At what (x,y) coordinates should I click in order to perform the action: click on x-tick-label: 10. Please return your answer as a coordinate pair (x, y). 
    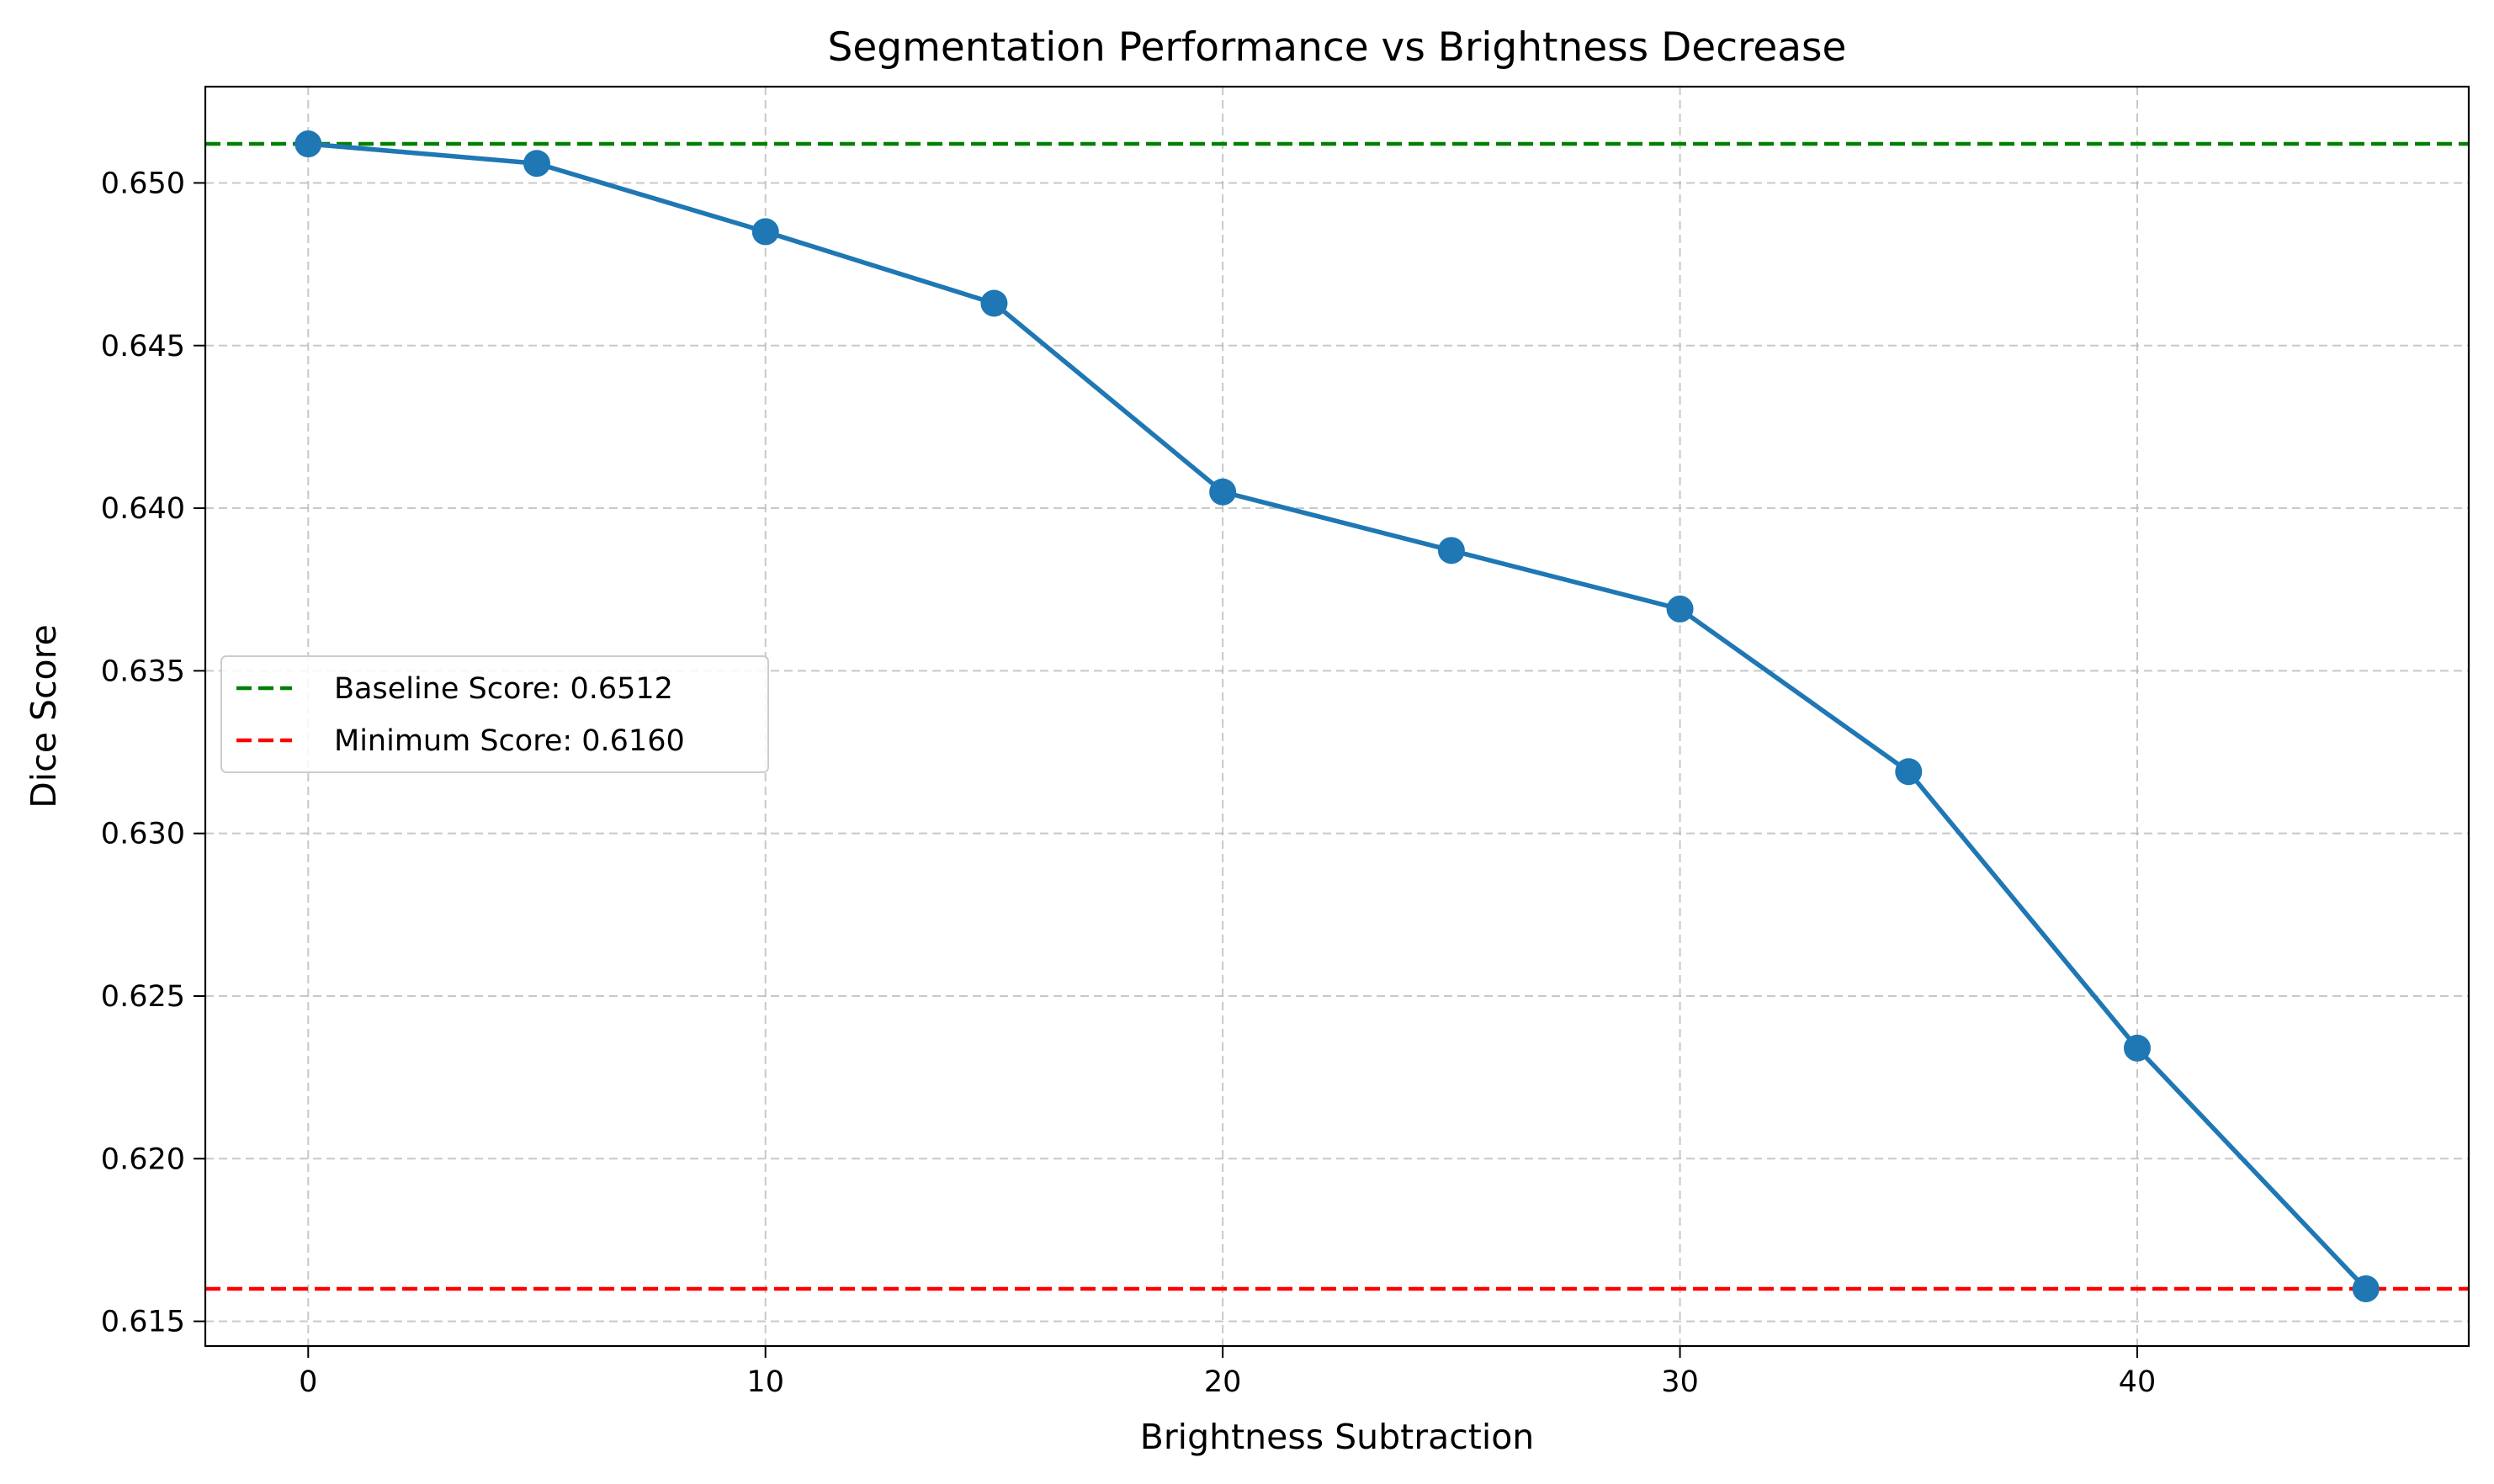
    Looking at the image, I should click on (765, 1382).